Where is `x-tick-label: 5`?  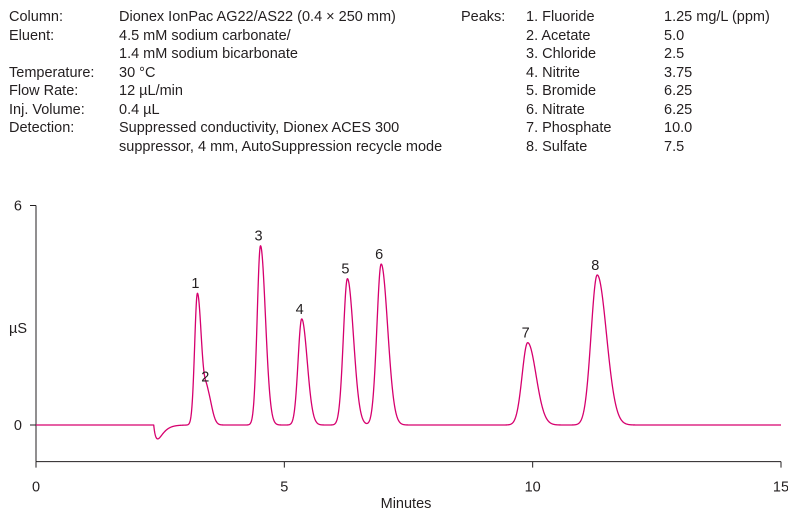 x-tick-label: 5 is located at coordinates (284, 488).